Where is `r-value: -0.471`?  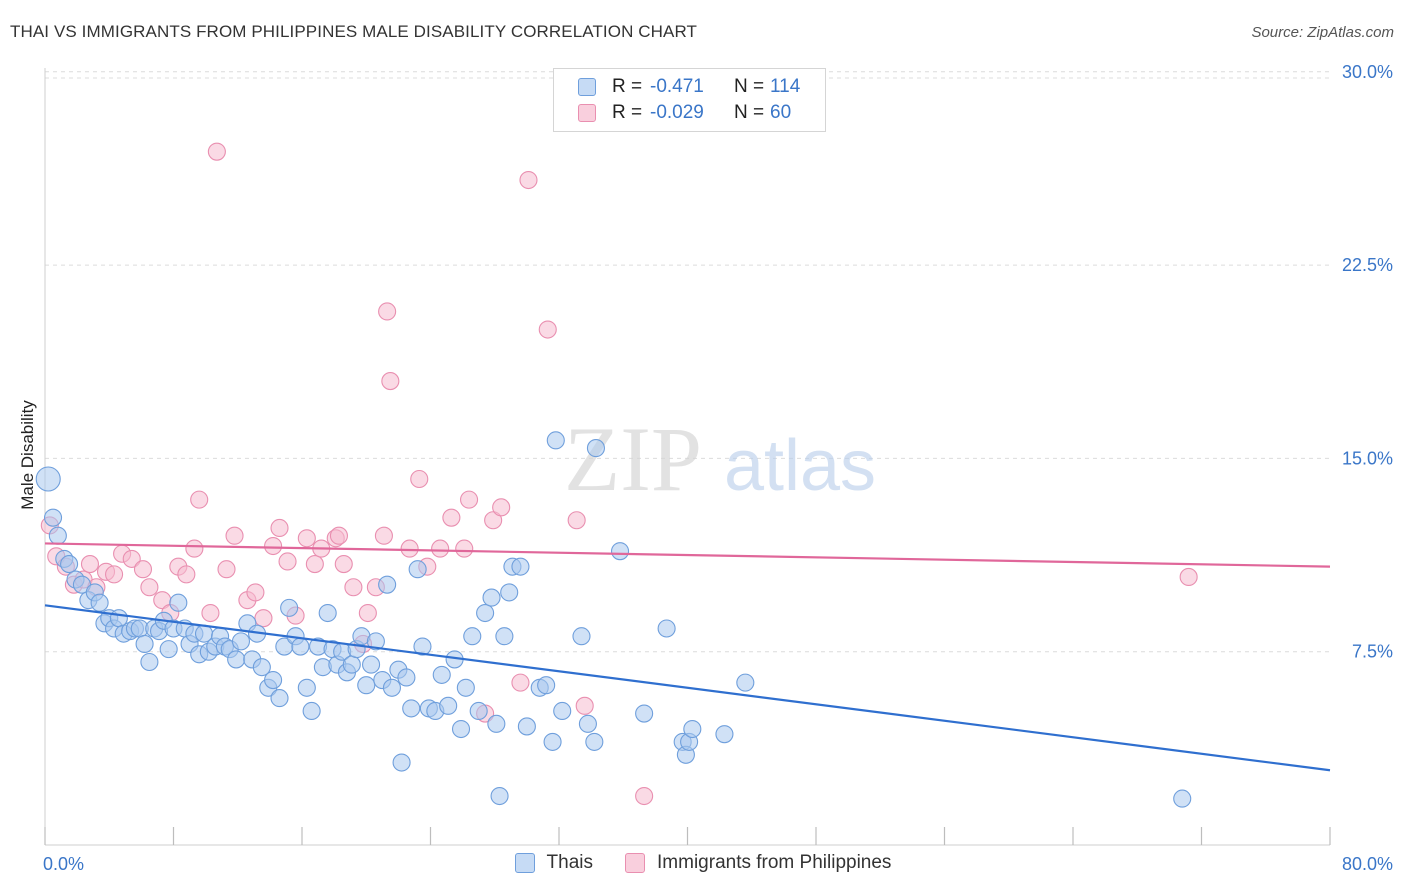
r-value: -0.471 is located at coordinates (677, 86).